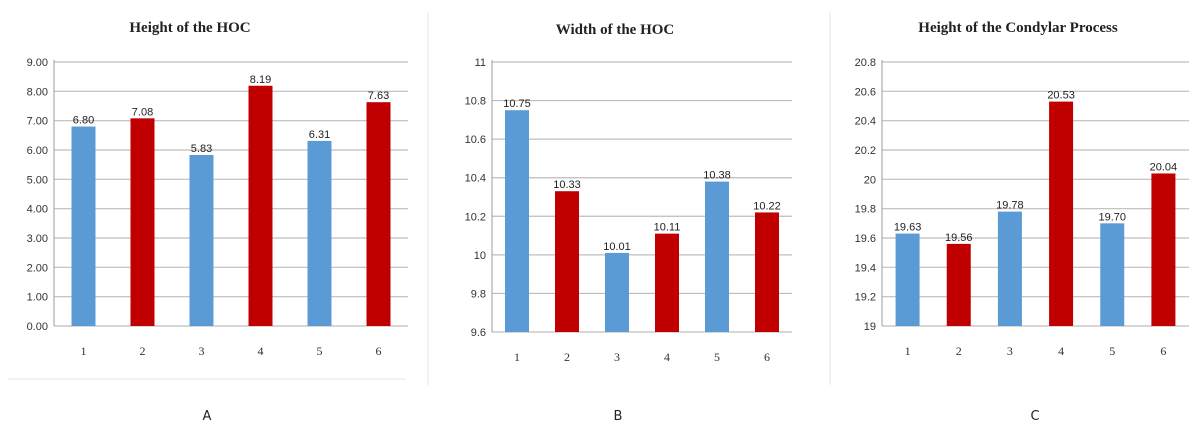 The width and height of the screenshot is (1189, 431). I want to click on panel-a-data-label: 5.83, so click(201, 149).